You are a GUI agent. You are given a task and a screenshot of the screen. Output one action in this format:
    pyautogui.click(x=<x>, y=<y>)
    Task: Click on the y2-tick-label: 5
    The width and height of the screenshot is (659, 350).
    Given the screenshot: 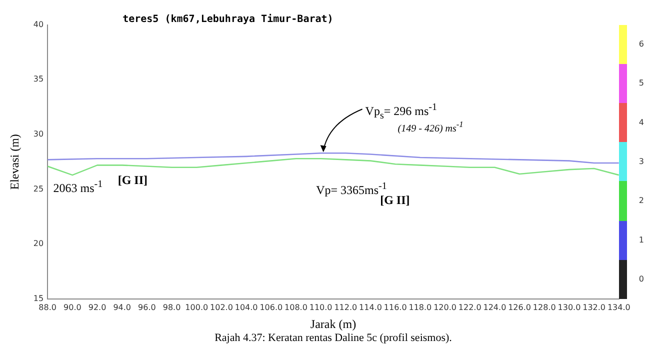 What is the action you would take?
    pyautogui.click(x=641, y=83)
    